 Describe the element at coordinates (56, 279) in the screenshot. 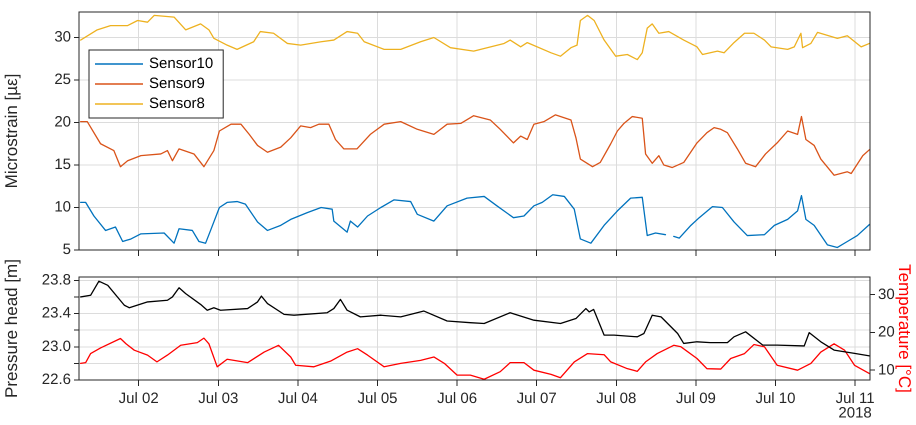

I see `y-tick-label: 23.8` at that location.